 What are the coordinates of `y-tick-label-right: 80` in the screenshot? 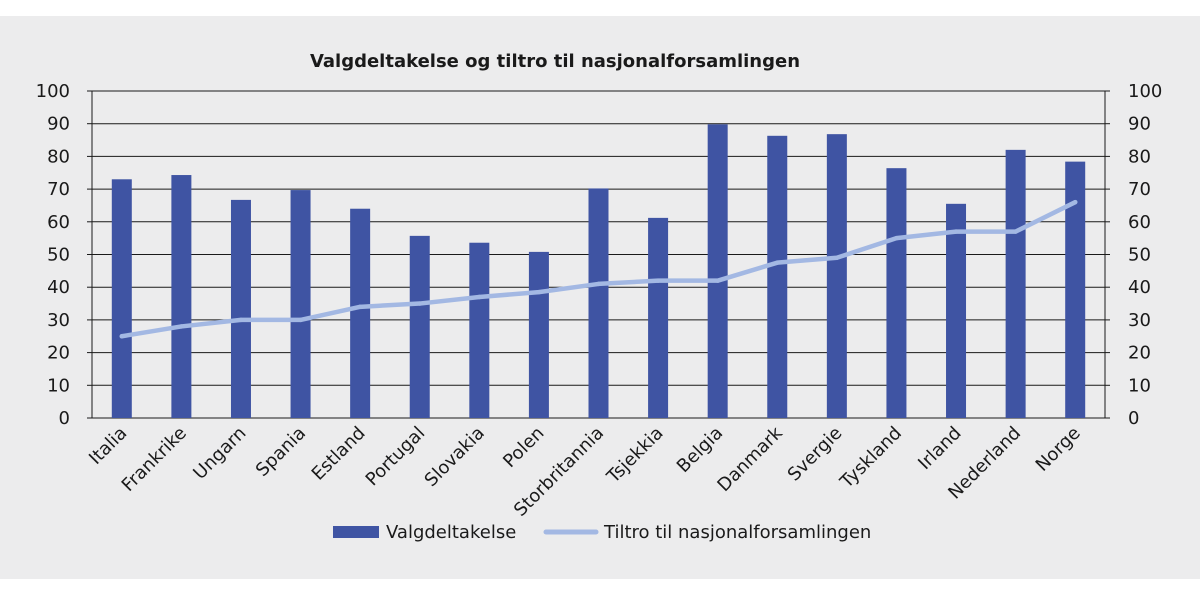 It's located at (1139, 156).